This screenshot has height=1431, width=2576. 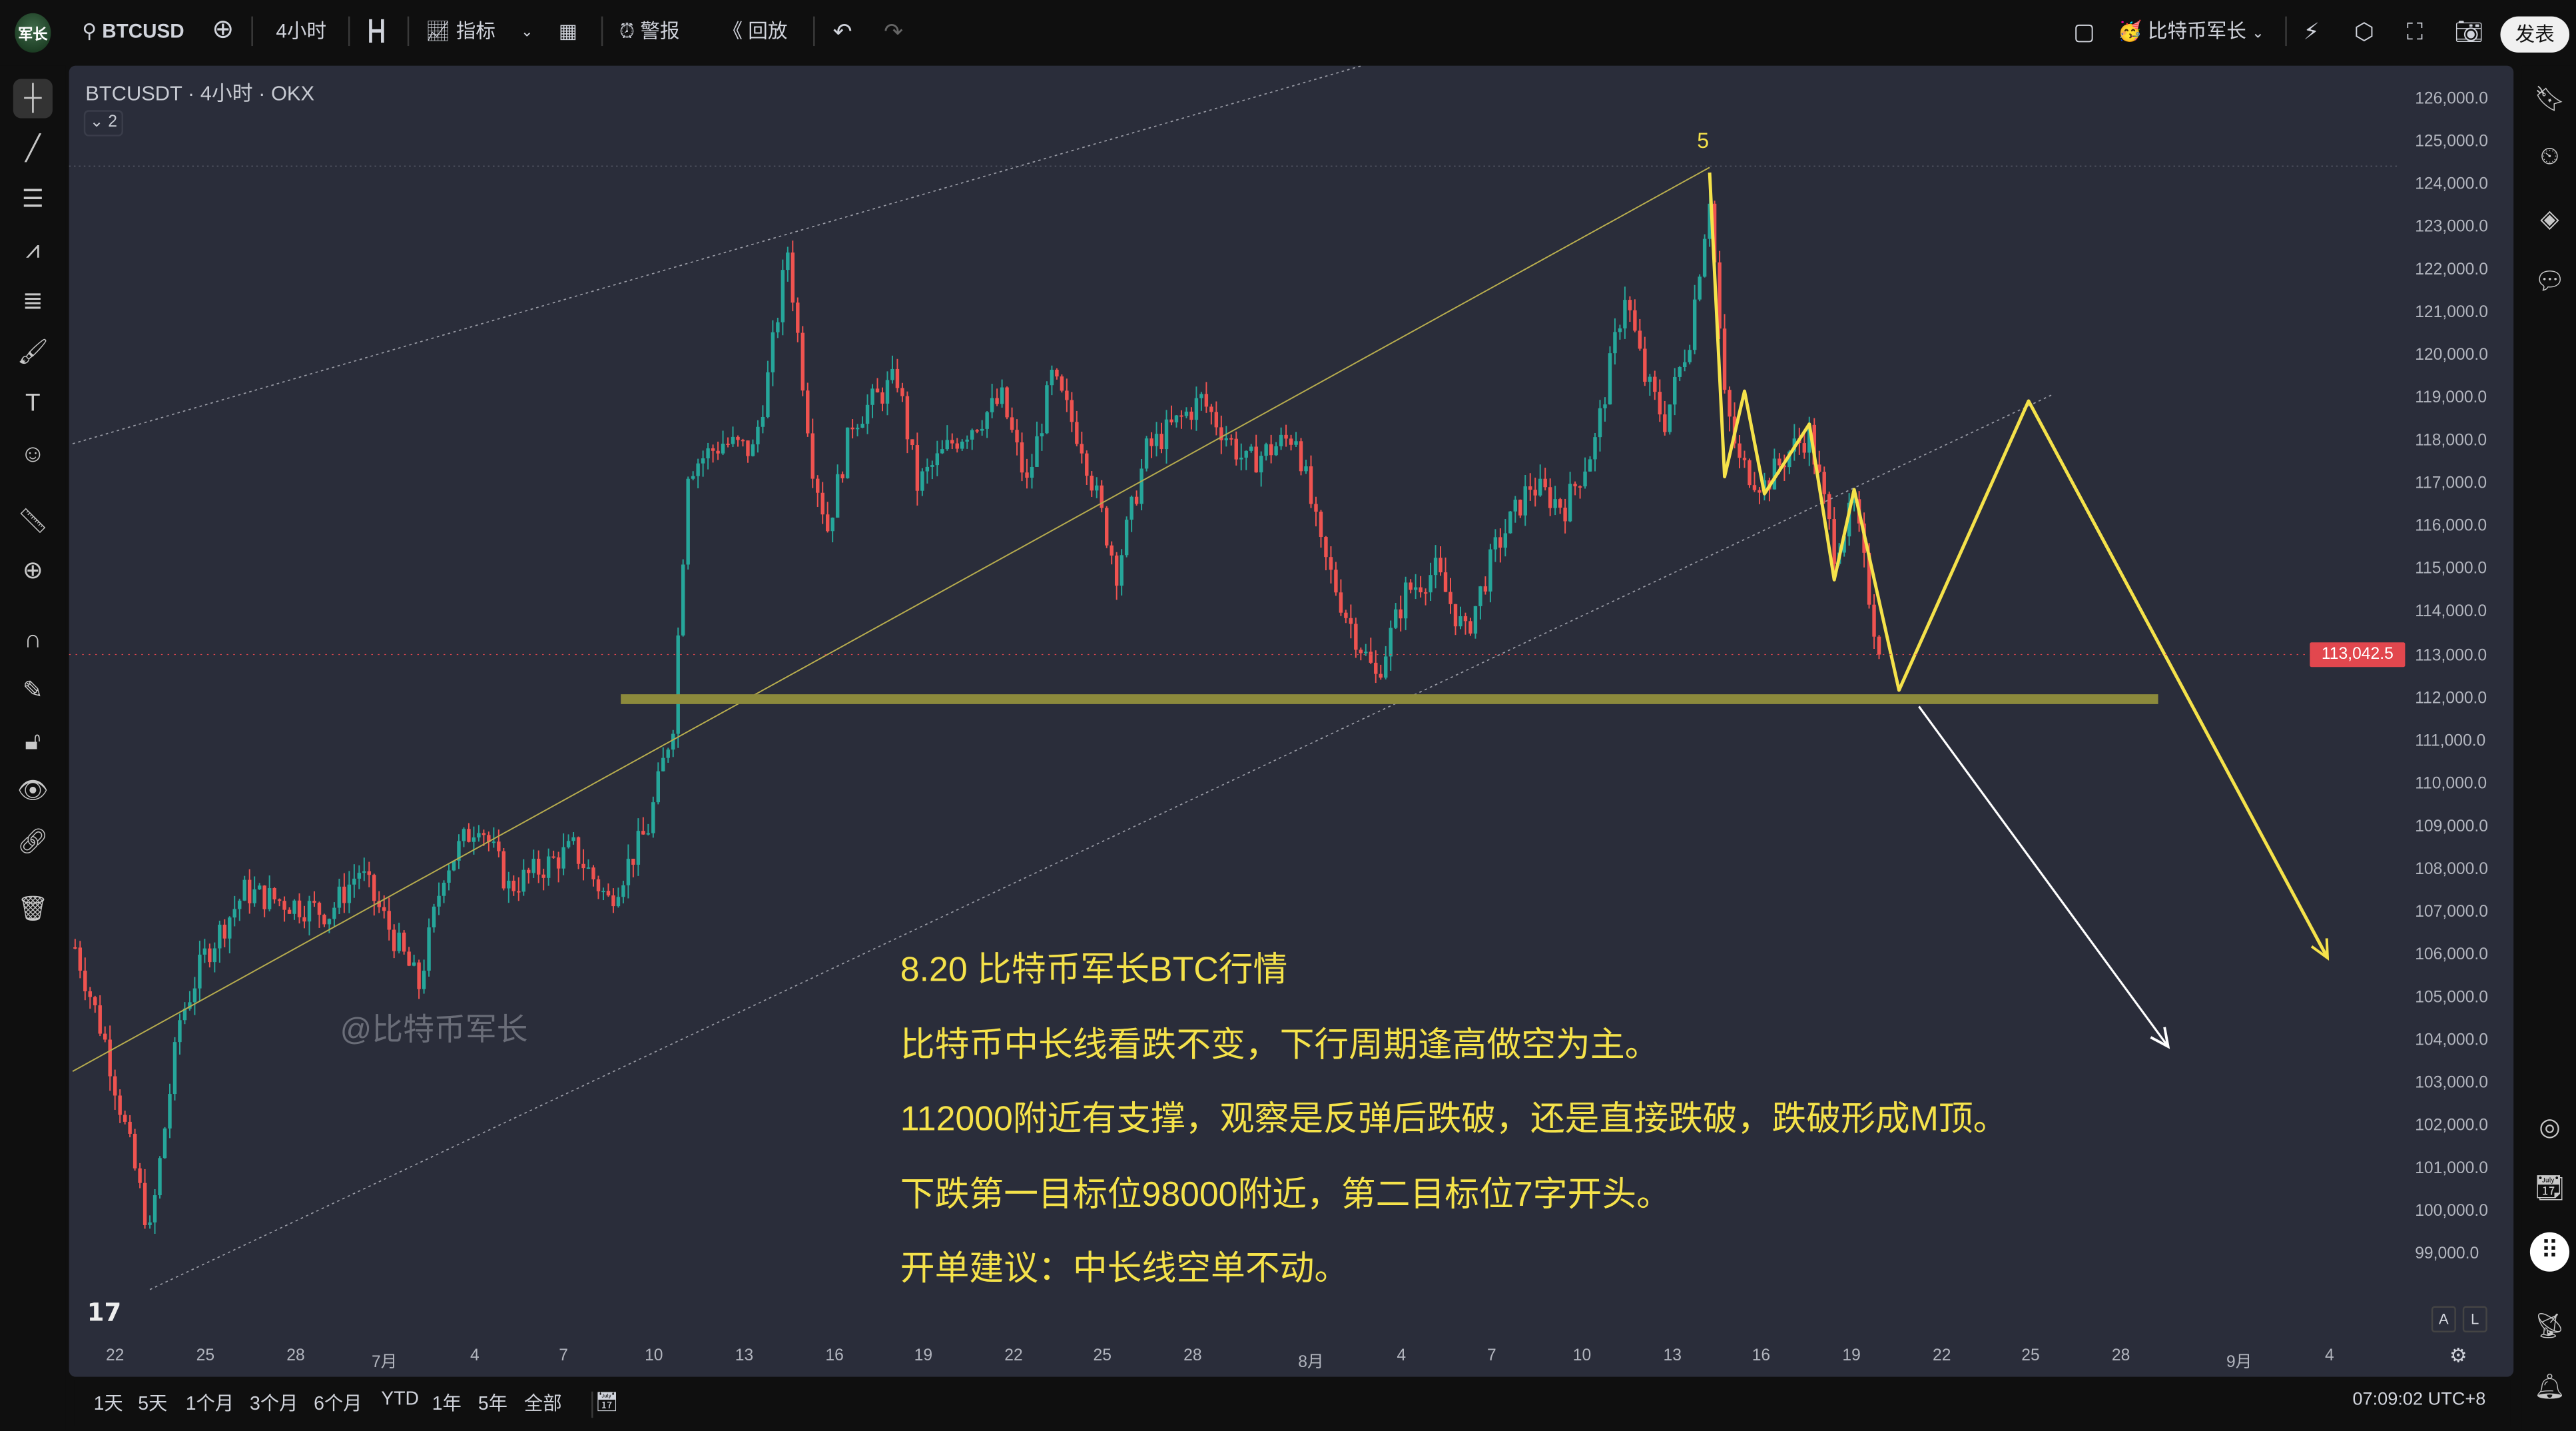 I want to click on magnet-icon: ∩, so click(x=33, y=640).